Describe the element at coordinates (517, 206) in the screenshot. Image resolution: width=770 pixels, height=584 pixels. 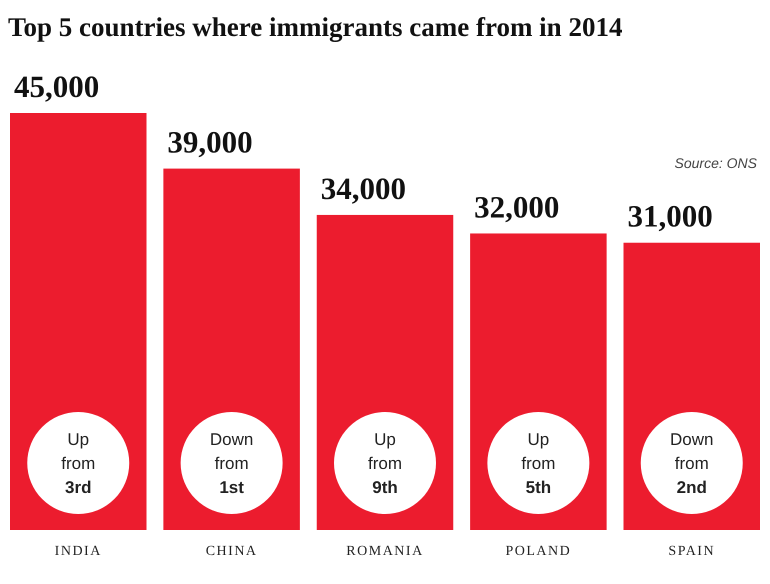
I see `data-label: 32,000` at that location.